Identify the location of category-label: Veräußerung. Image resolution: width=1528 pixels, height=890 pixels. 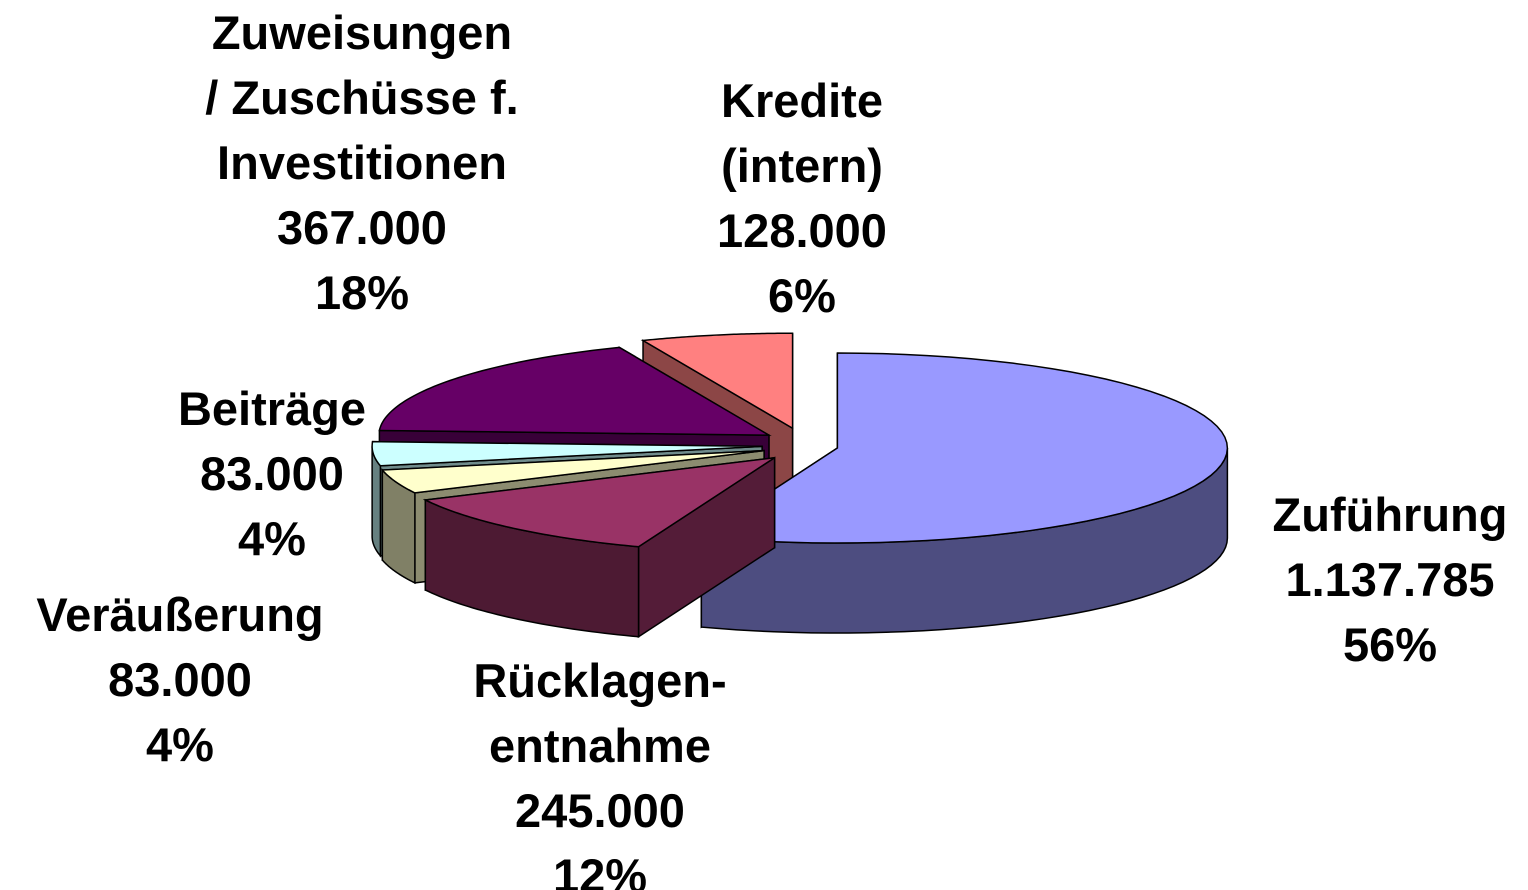
(180, 614).